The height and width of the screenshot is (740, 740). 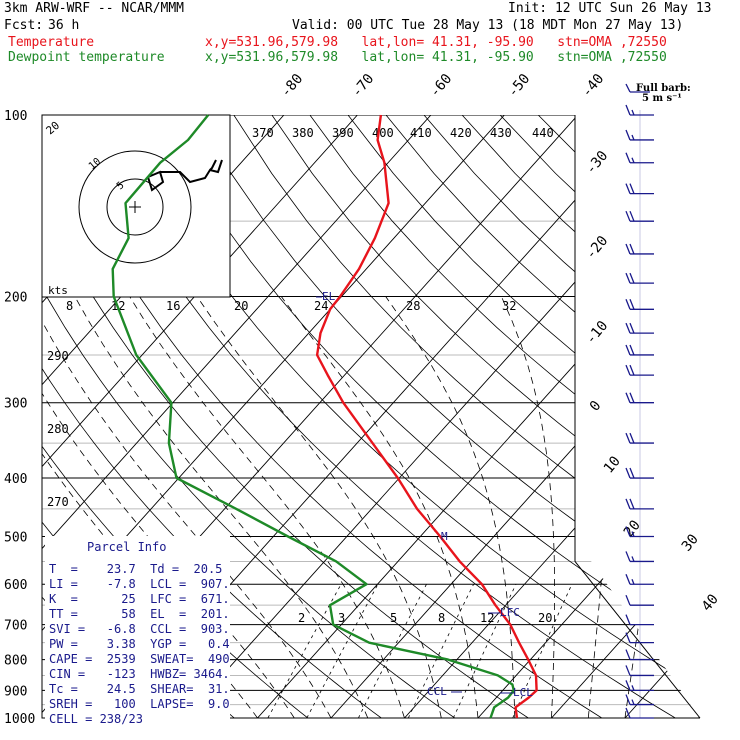 I want to click on hodograph-trace, so click(x=191, y=171).